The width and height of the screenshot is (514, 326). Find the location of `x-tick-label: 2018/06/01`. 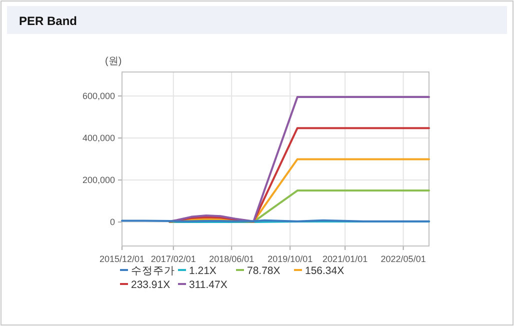

x-tick-label: 2018/06/01 is located at coordinates (231, 259).